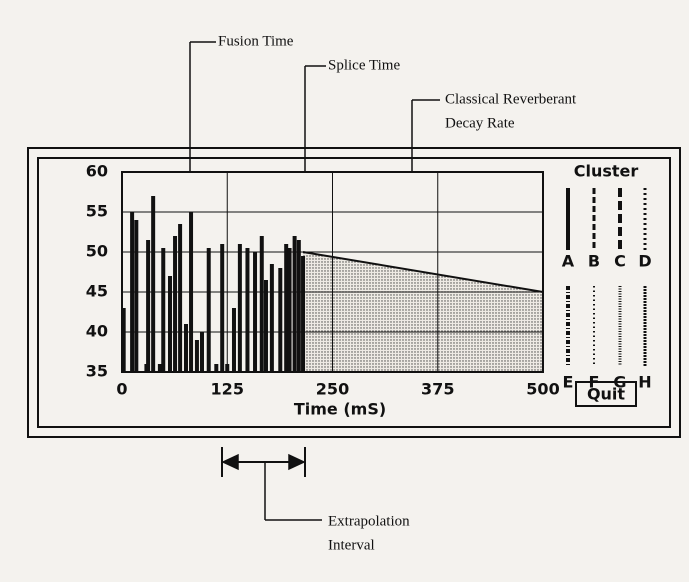  I want to click on cluster-label: B, so click(594, 261).